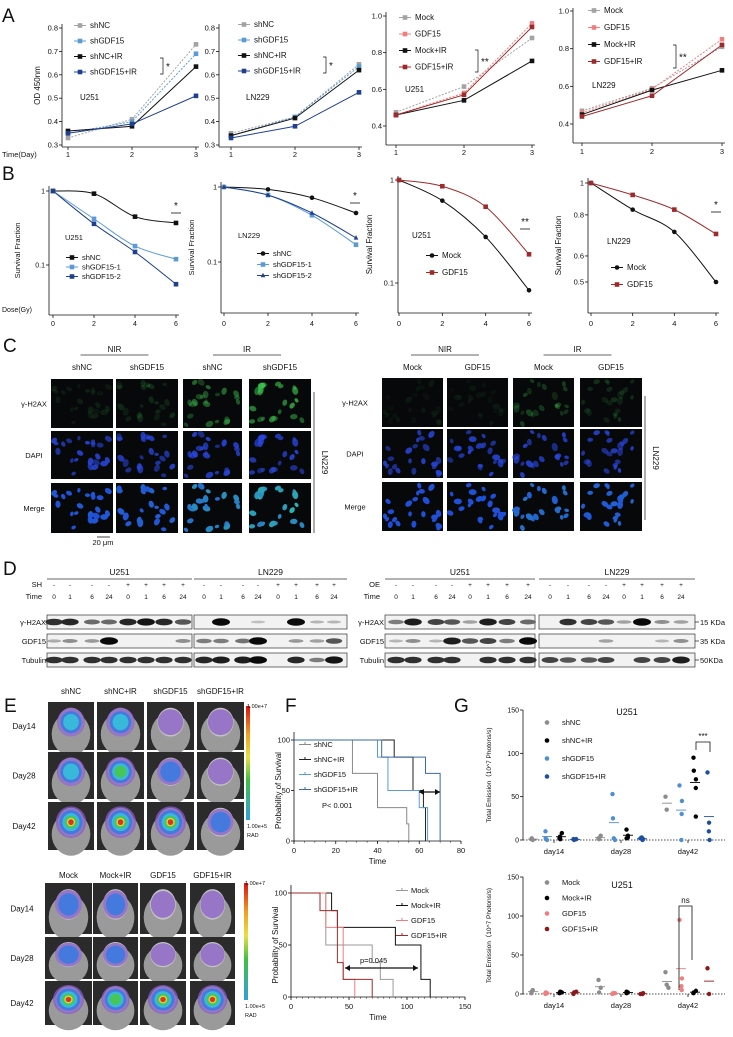 The image size is (733, 1037). I want to click on micrograph-background, so click(82, 403).